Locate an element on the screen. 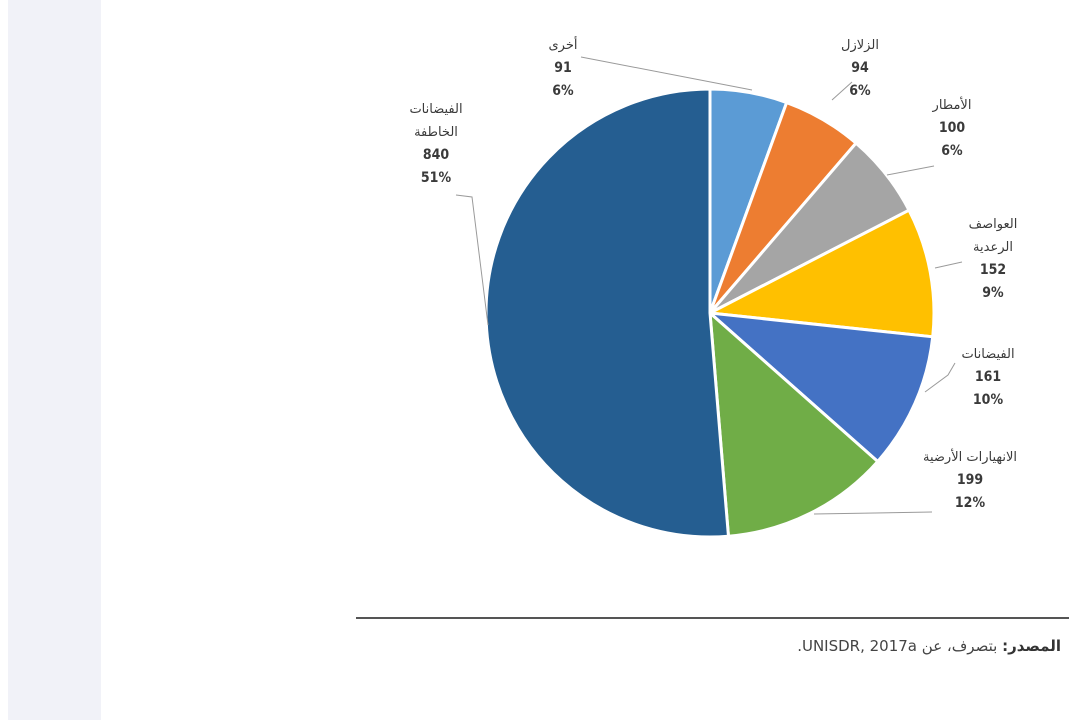 This screenshot has height=720, width=1069. slice-label: الانهيارات الأرضية 199 12% is located at coordinates (970, 480).